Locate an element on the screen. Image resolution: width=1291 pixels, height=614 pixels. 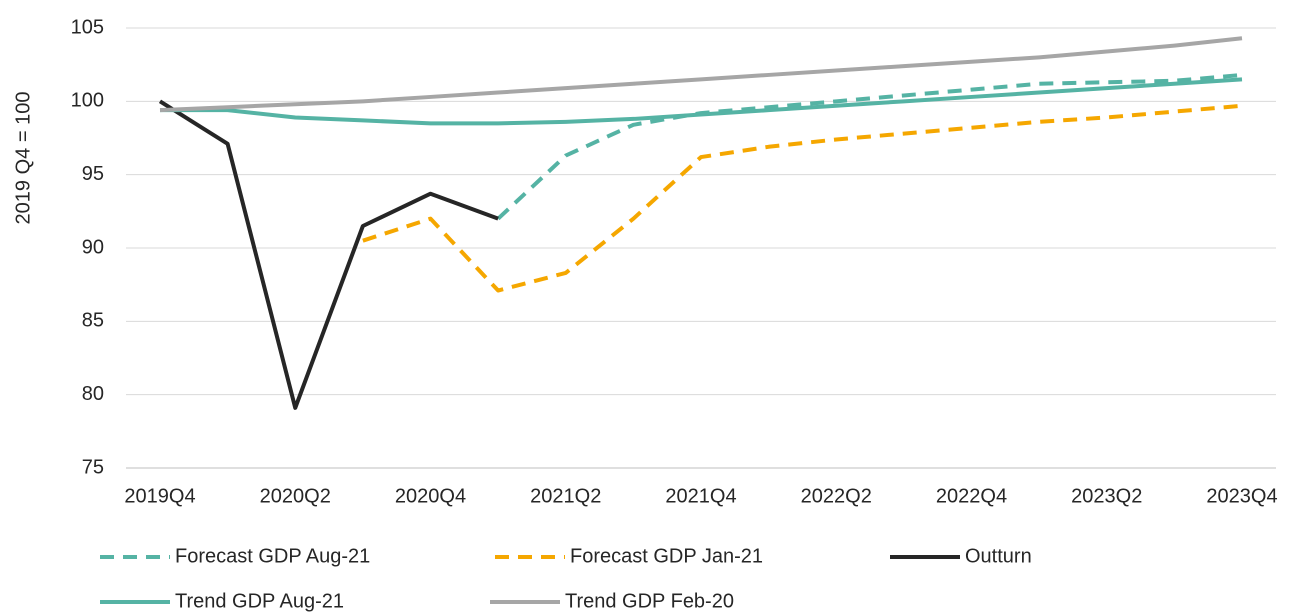
x-tick-label: 2019Q4 is located at coordinates (159, 496).